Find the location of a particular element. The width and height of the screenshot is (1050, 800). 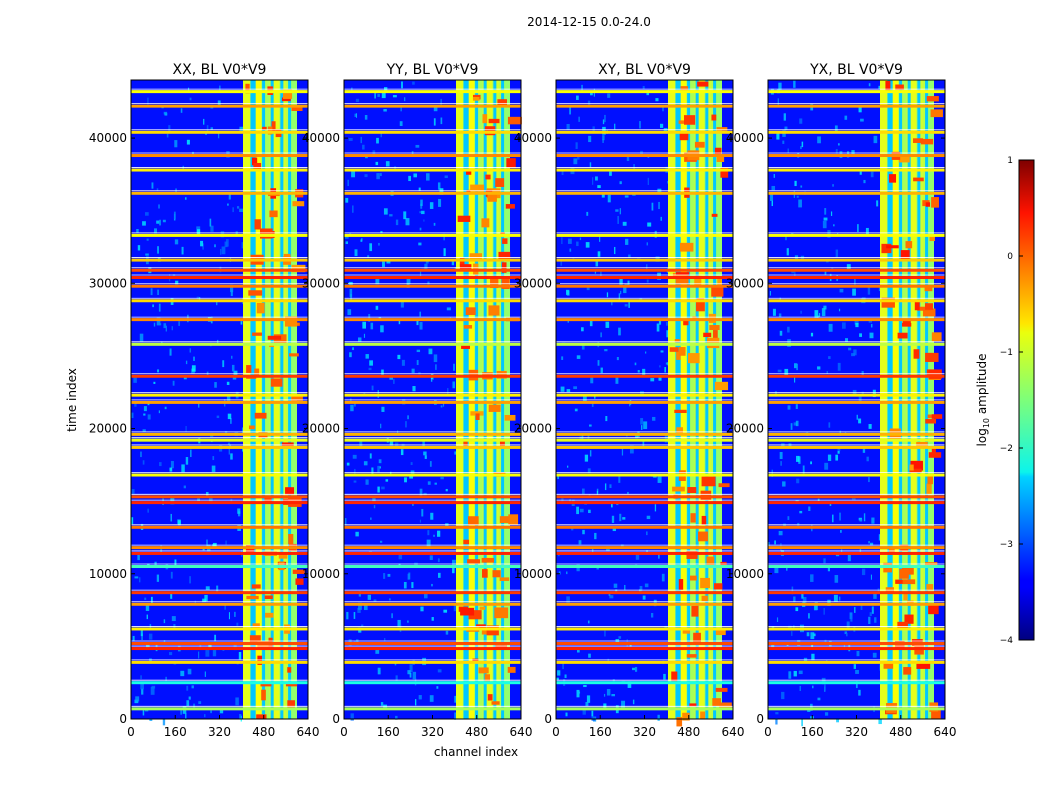

y-tick-label: 0 is located at coordinates (336, 719).